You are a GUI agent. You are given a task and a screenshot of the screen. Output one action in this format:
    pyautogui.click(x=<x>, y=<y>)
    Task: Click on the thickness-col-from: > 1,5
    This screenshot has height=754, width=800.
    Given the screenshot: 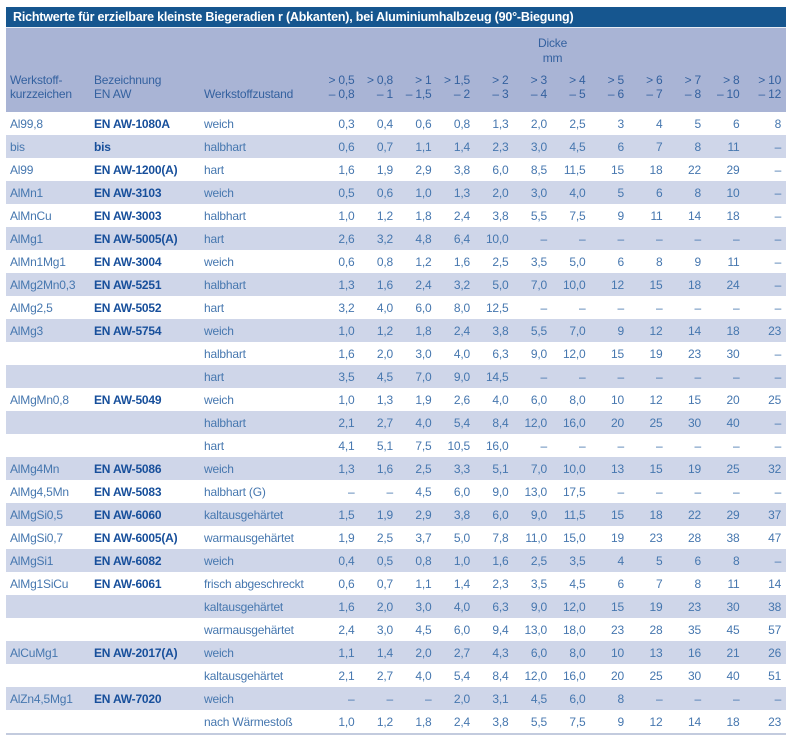 What is the action you would take?
    pyautogui.click(x=458, y=76)
    